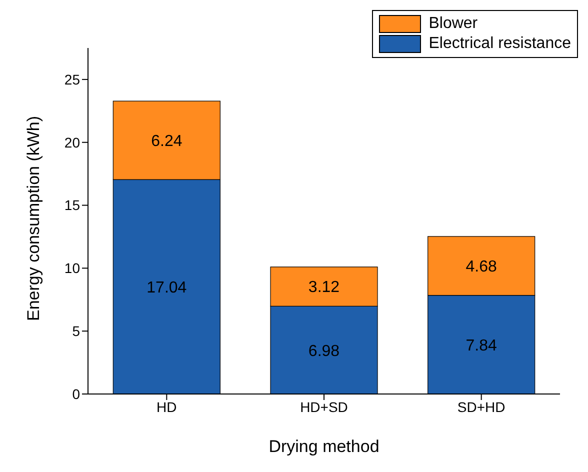  Describe the element at coordinates (482, 345) in the screenshot. I see `data-label: 7.84` at that location.